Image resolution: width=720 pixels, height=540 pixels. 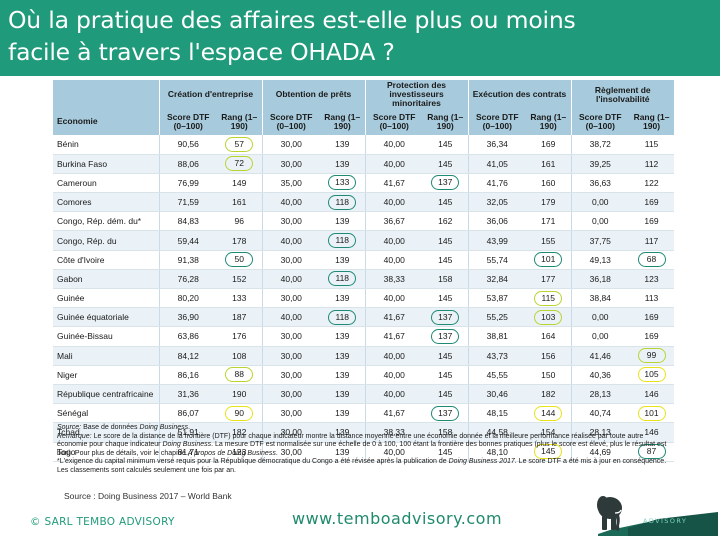 What do you see at coordinates (188, 413) in the screenshot?
I see `cell-value: 86,07` at bounding box center [188, 413].